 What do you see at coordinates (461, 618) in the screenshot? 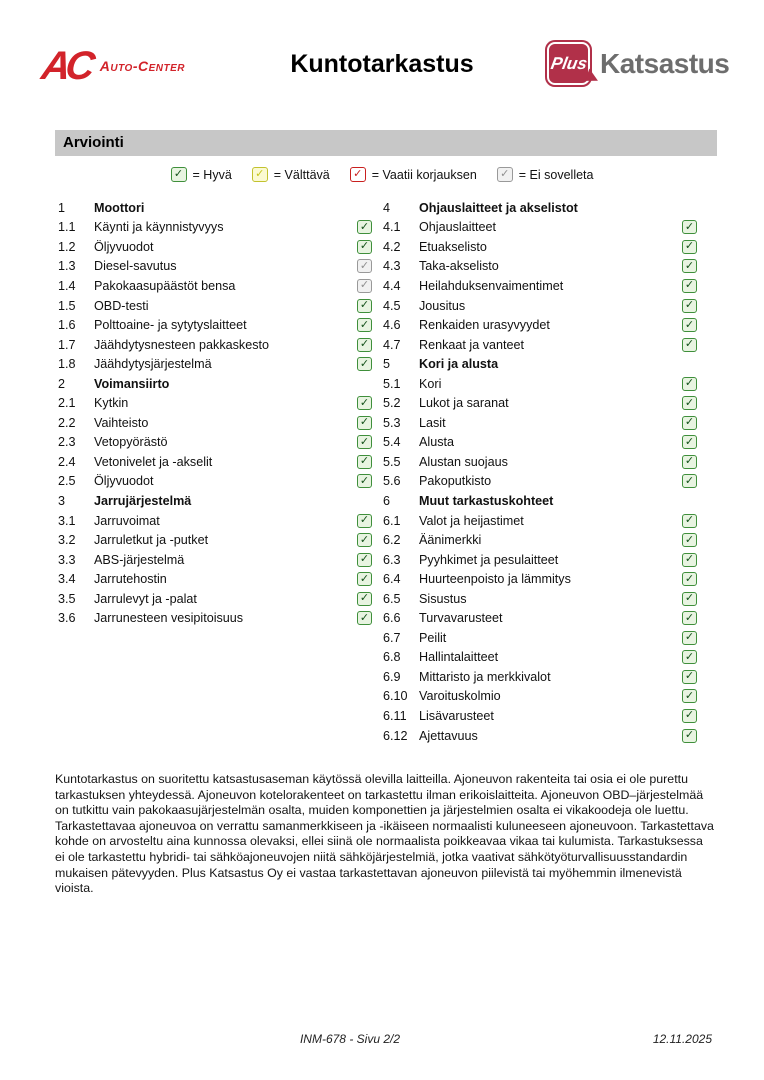
I see `item-label: Turvavarusteet` at bounding box center [461, 618].